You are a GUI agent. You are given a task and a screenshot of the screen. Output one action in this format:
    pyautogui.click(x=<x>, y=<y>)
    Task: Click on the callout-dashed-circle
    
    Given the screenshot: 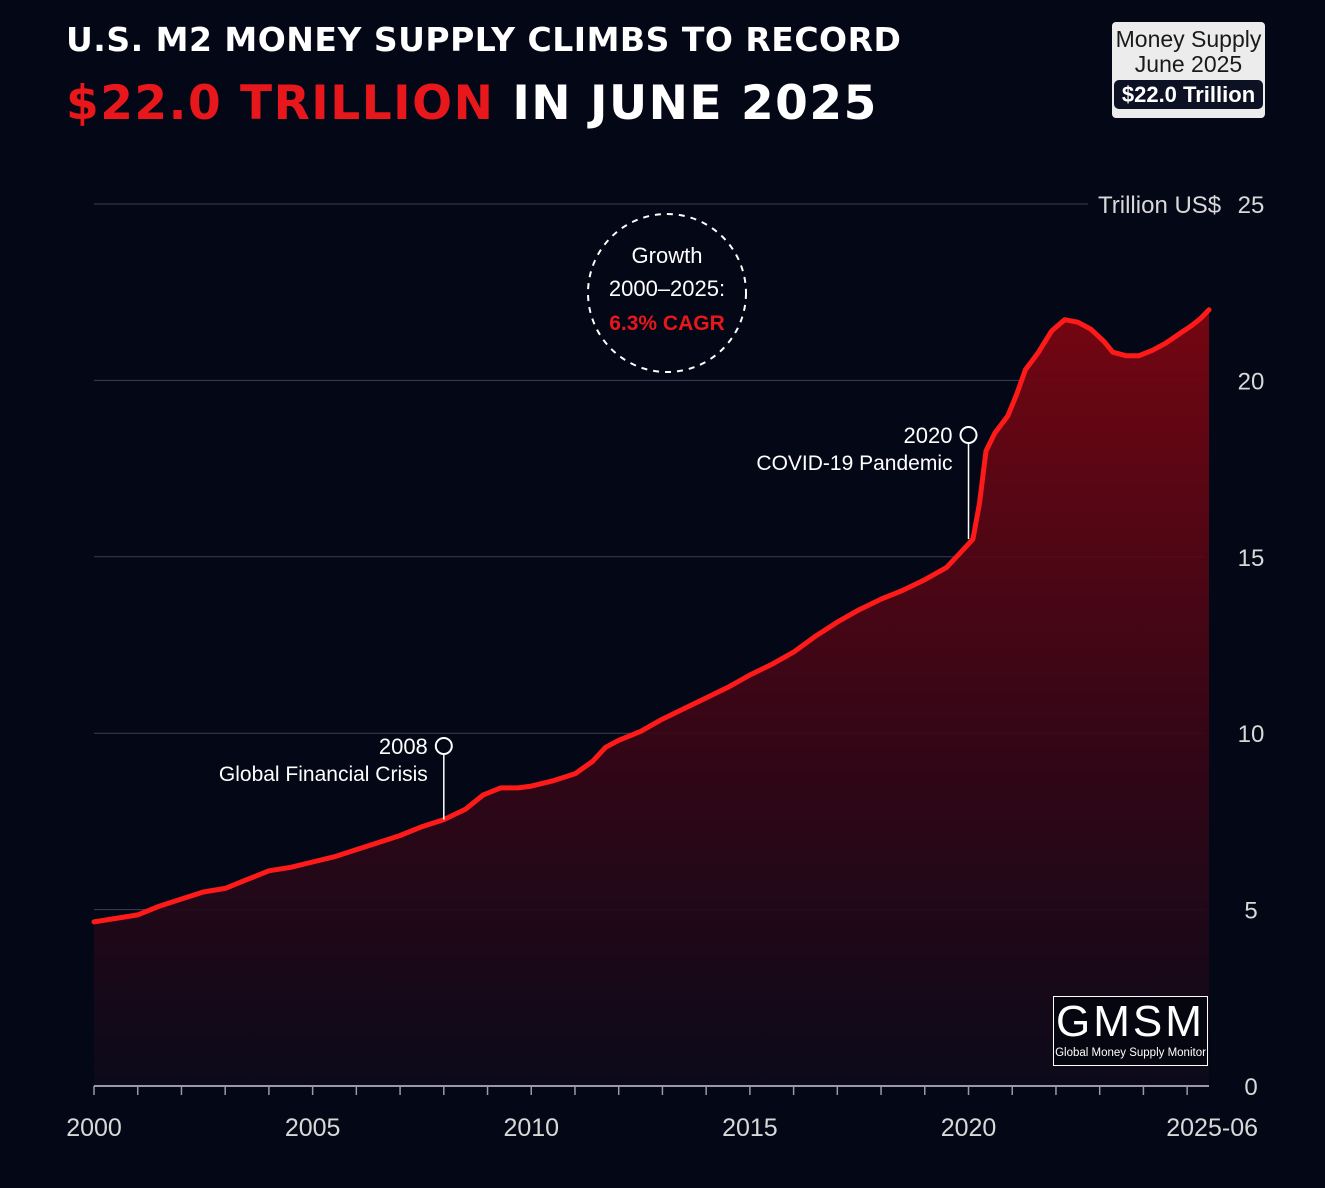 What is the action you would take?
    pyautogui.click(x=667, y=293)
    